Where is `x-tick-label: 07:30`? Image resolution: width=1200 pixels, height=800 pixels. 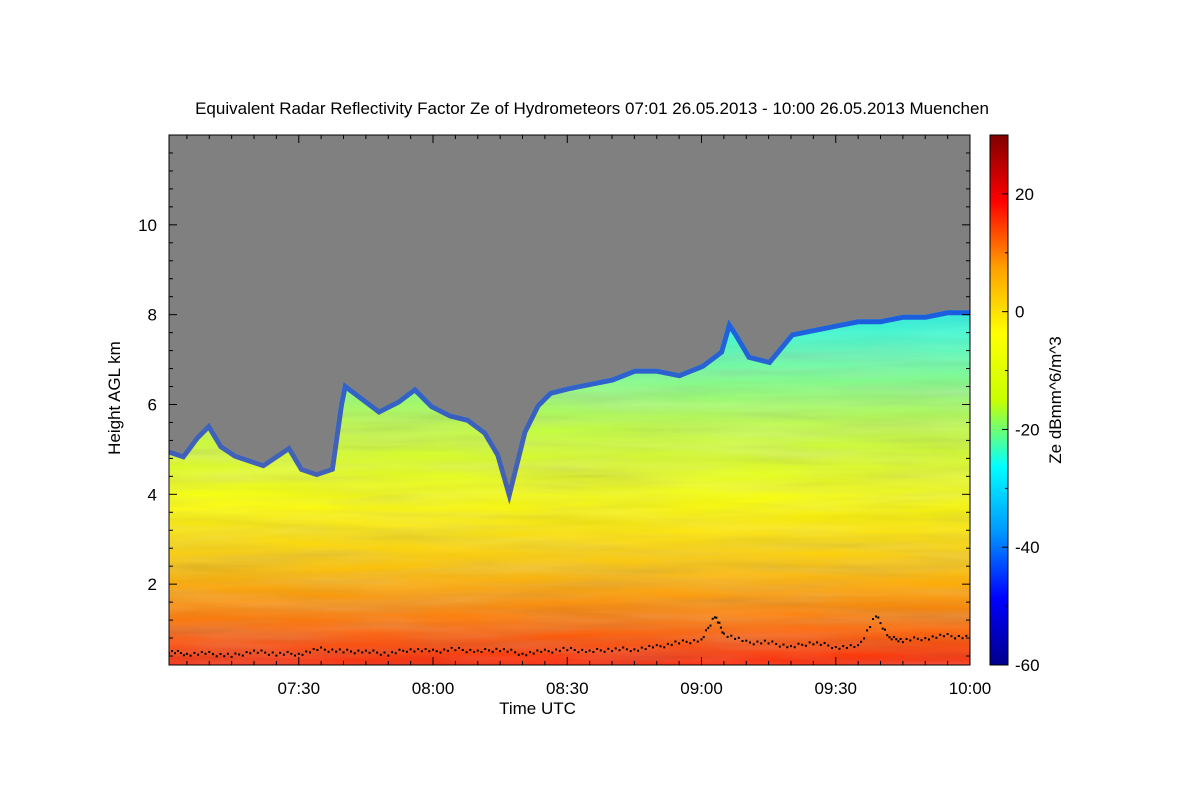
x-tick-label: 07:30 is located at coordinates (298, 688).